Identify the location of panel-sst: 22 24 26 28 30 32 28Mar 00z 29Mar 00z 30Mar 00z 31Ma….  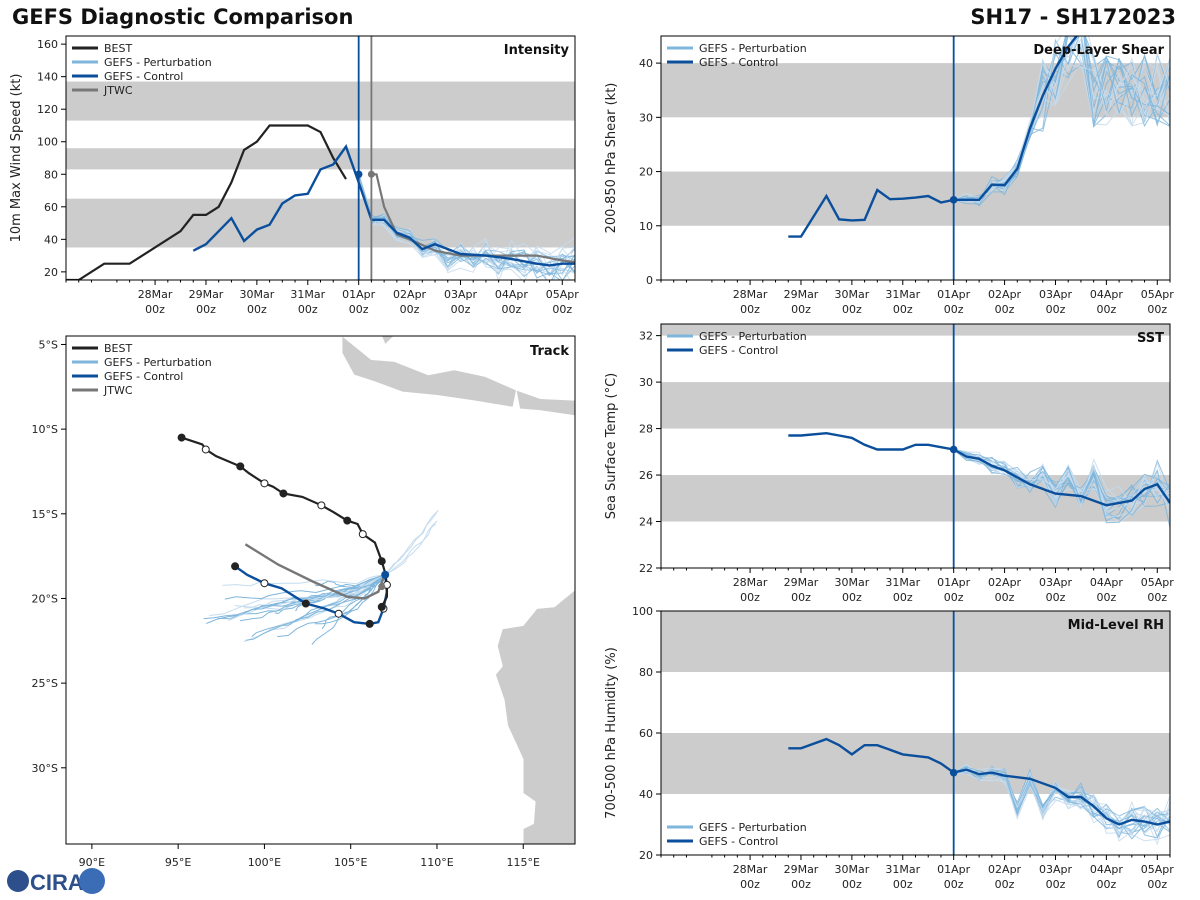
(889, 463).